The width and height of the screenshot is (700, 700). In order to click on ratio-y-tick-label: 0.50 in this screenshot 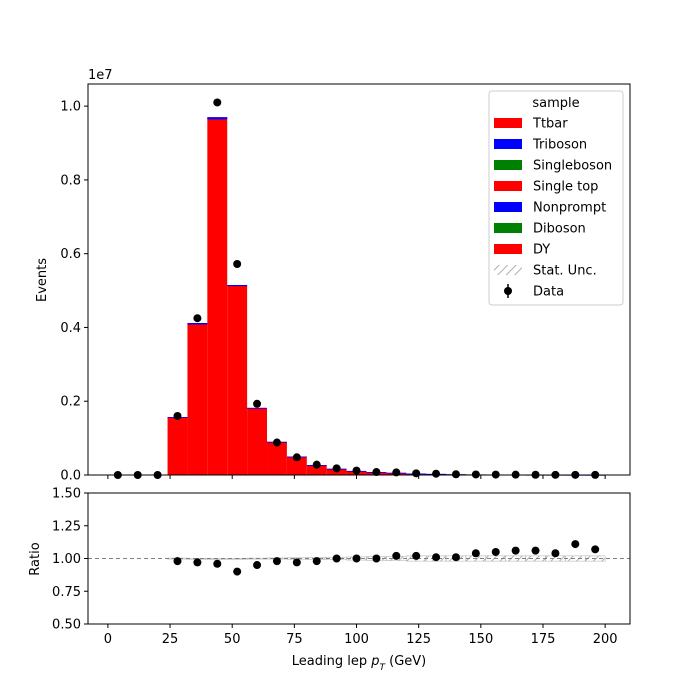, I will do `click(66, 625)`.